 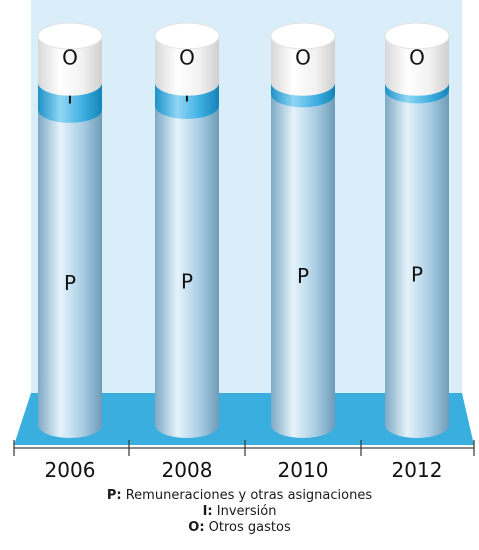 What do you see at coordinates (417, 57) in the screenshot?
I see `bar-label-o-2012: O` at bounding box center [417, 57].